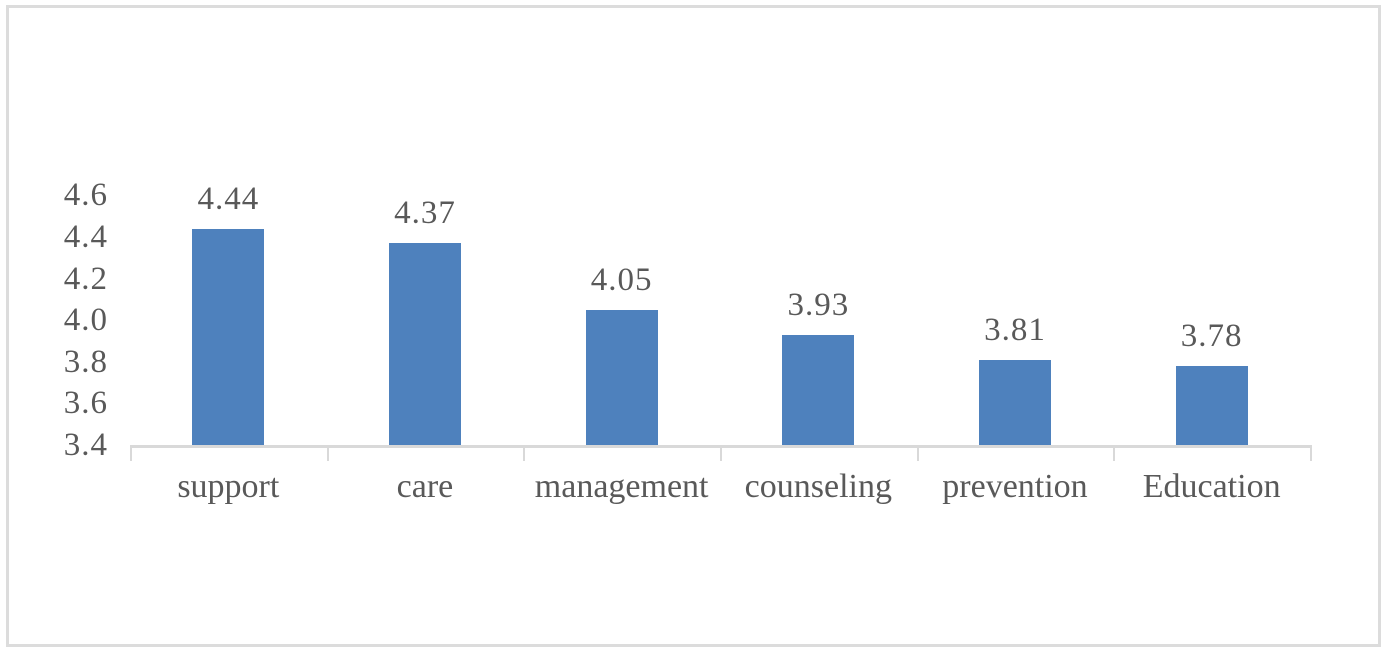 This screenshot has height=656, width=1389. What do you see at coordinates (425, 213) in the screenshot?
I see `data-label: 4.37` at bounding box center [425, 213].